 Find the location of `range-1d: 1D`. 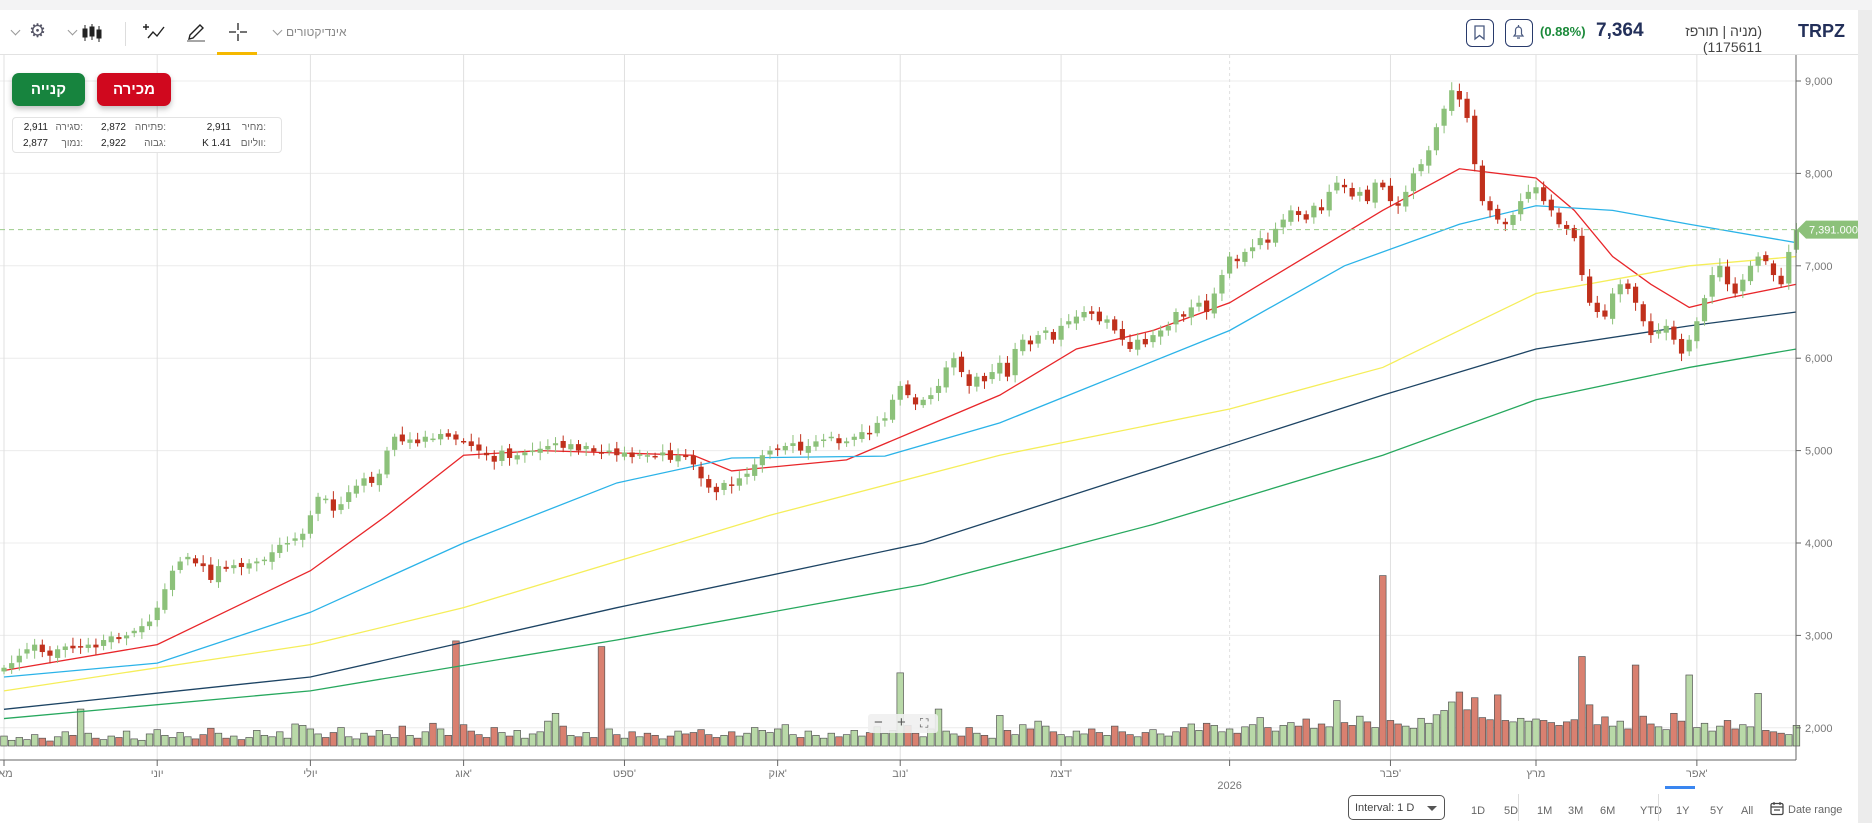

range-1d: 1D is located at coordinates (1478, 811).